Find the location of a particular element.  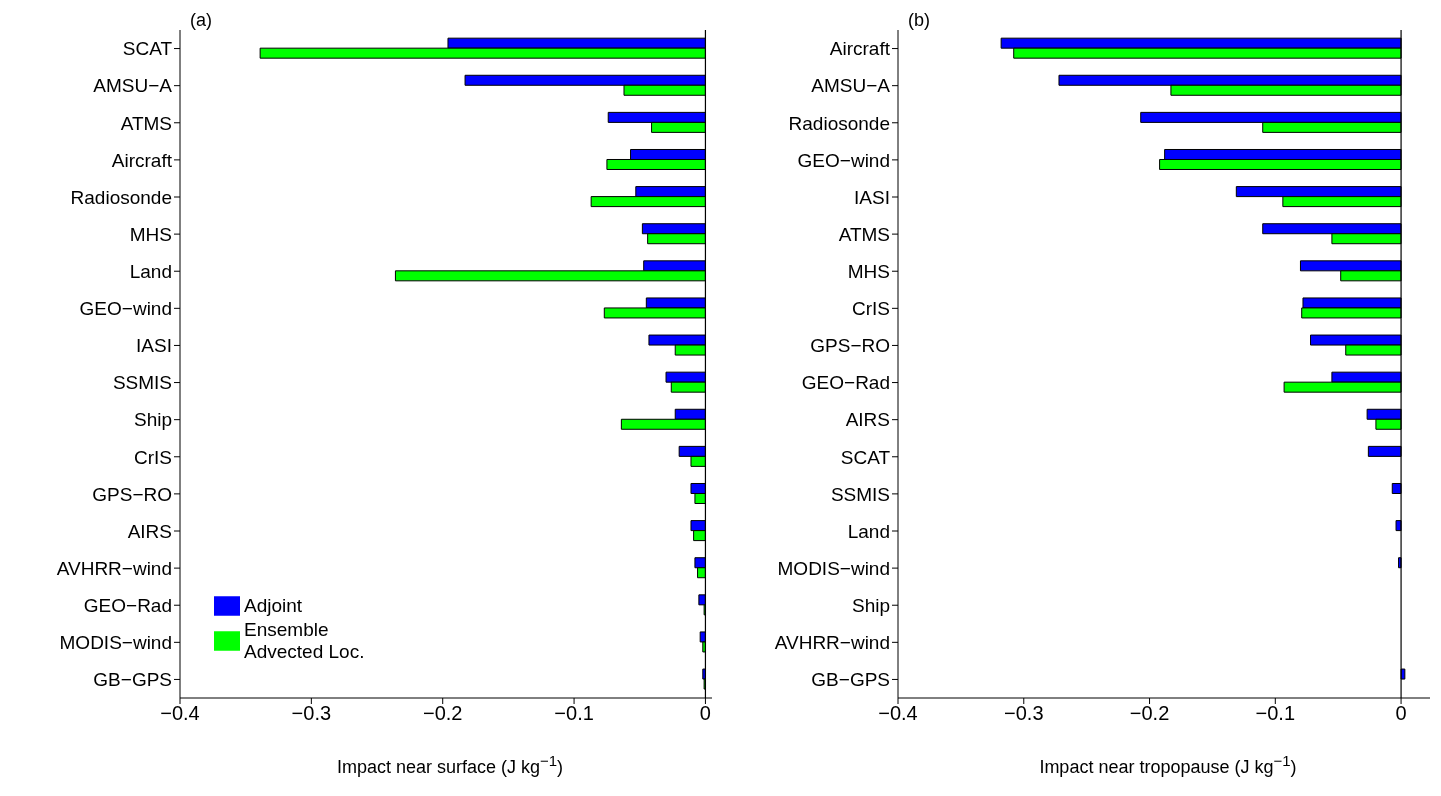

x-axis-title: Impact near surface (J kg$^{−1}$) is located at coordinates (450, 765).